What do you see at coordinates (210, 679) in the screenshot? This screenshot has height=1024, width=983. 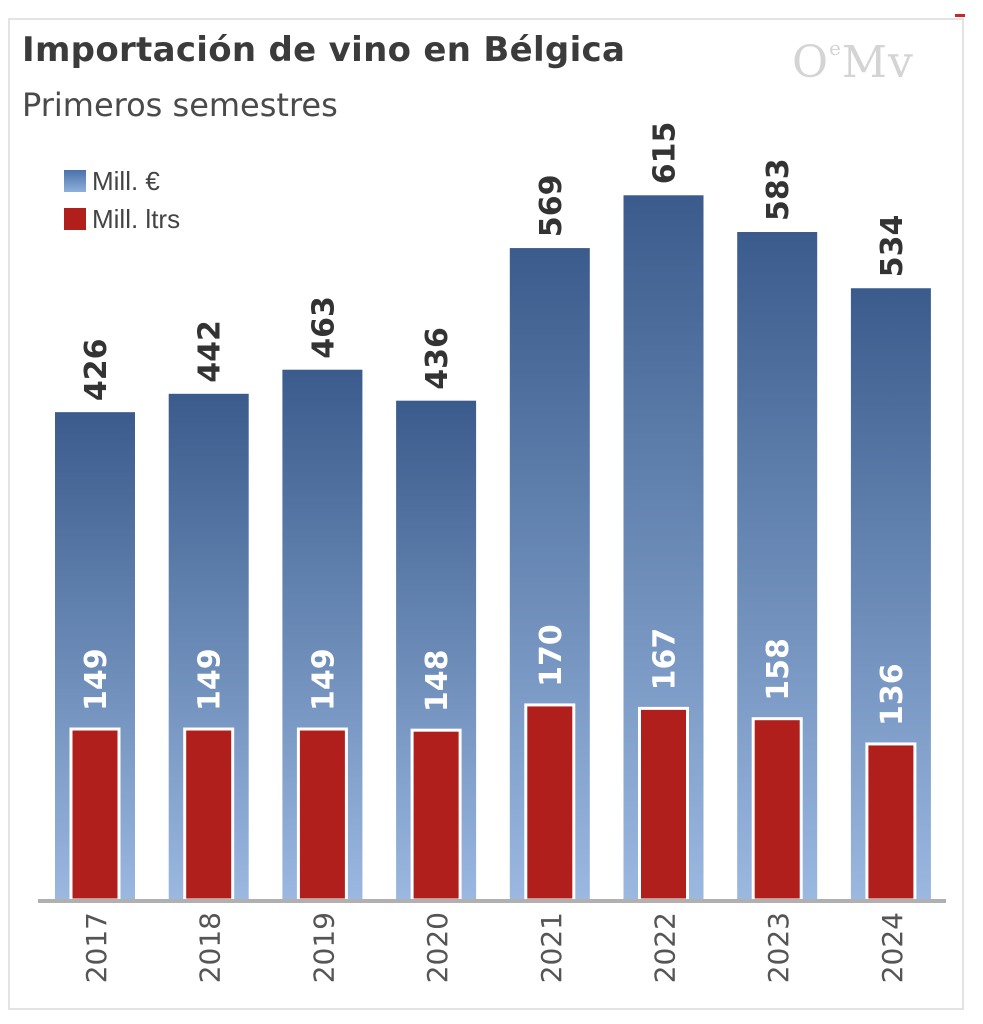 I see `label-ltr-2018: 149` at bounding box center [210, 679].